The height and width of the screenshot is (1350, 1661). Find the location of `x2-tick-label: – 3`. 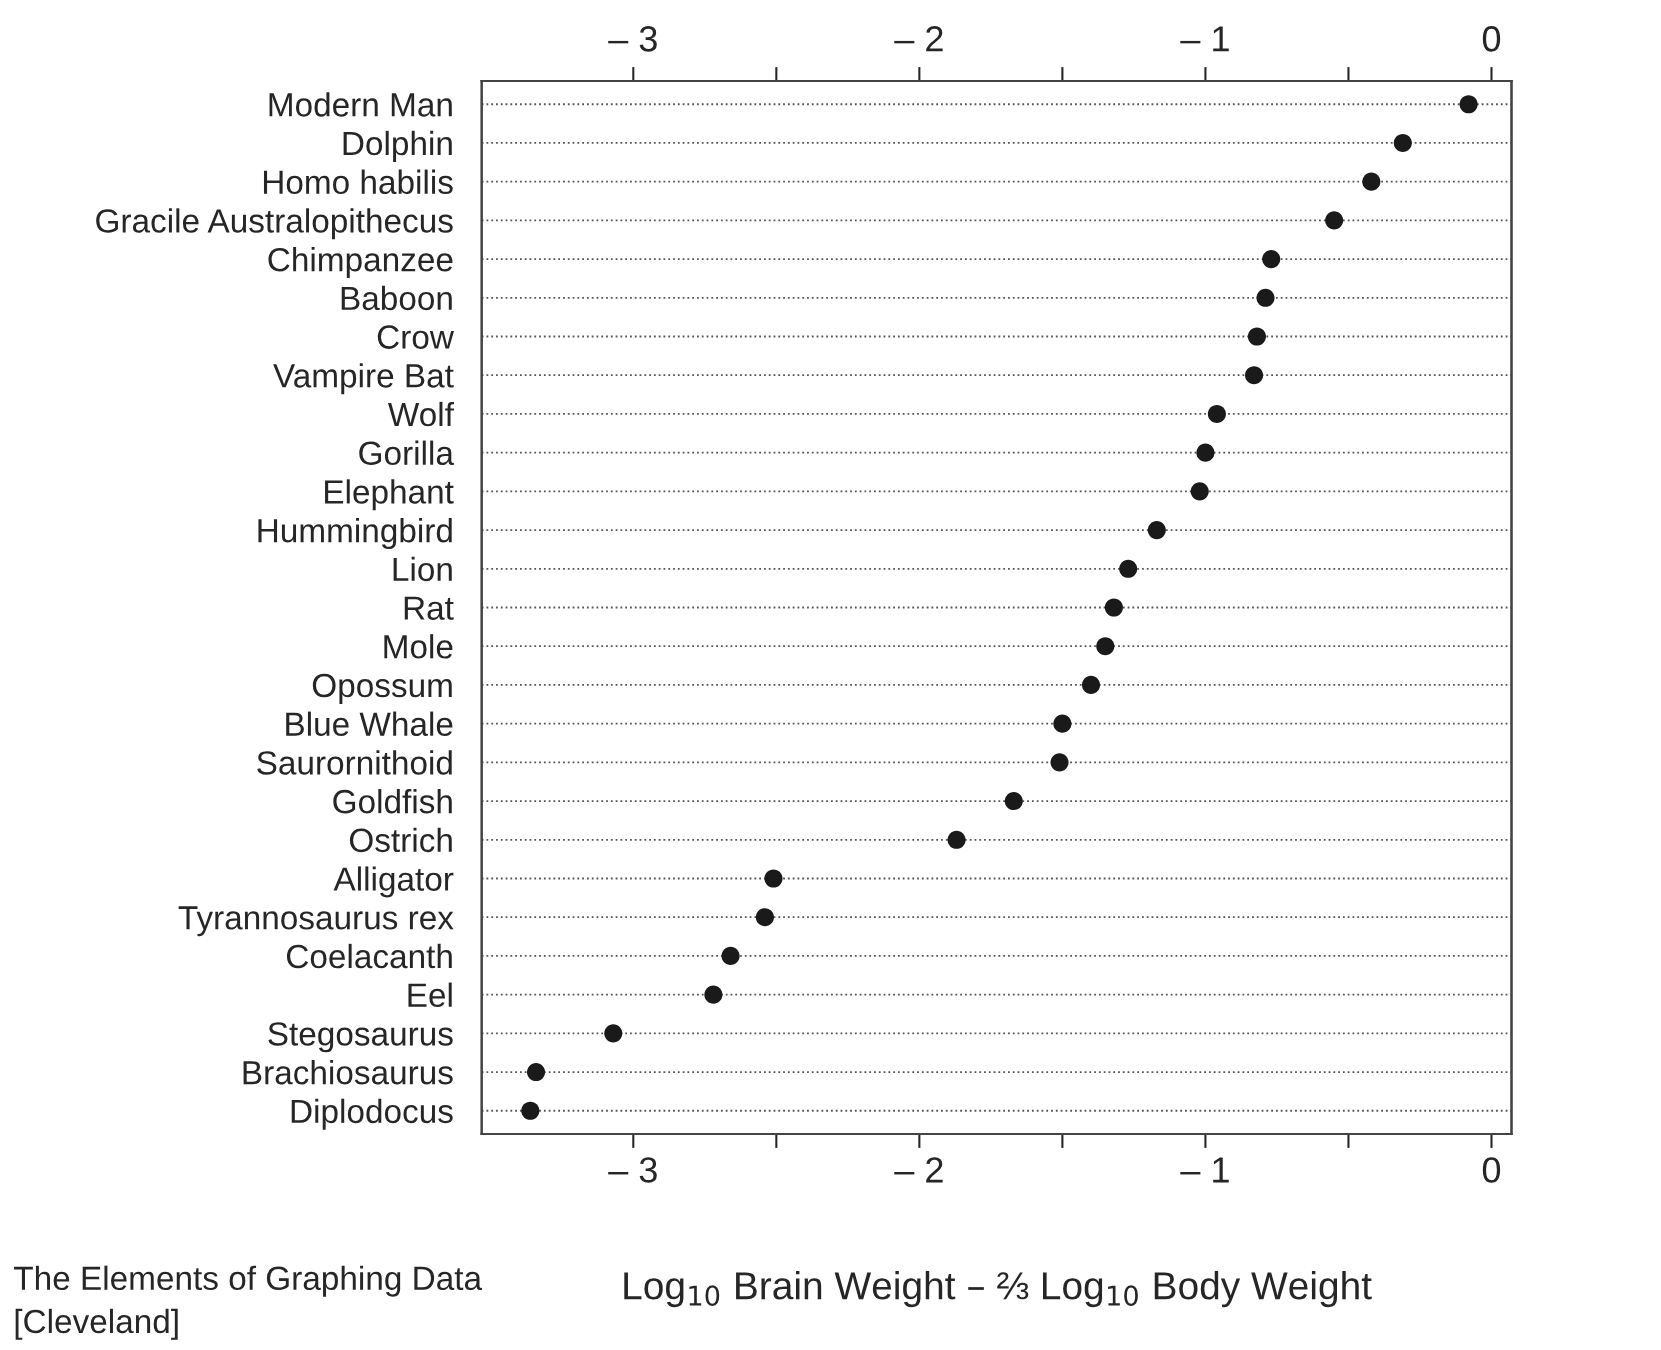

x2-tick-label: – 3 is located at coordinates (632, 39).